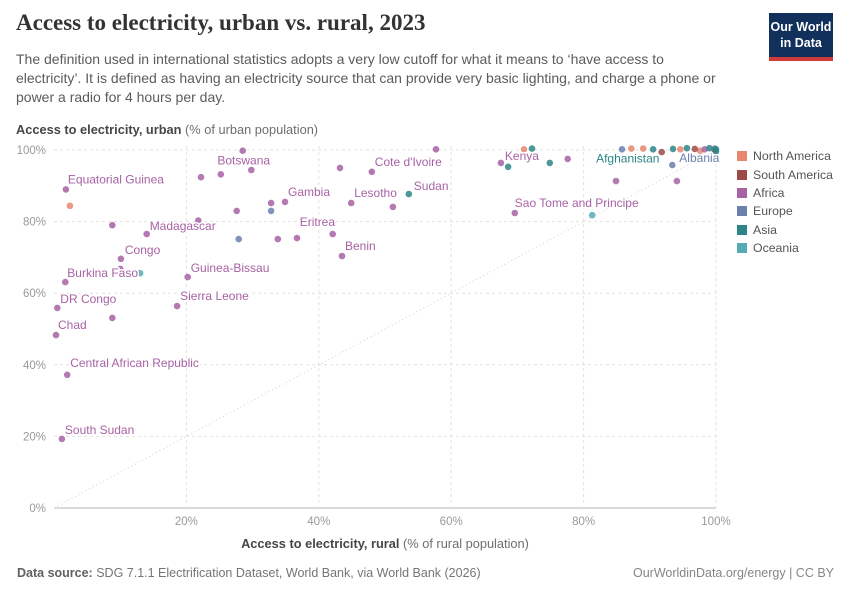  I want to click on country-label: Sudan, so click(431, 186).